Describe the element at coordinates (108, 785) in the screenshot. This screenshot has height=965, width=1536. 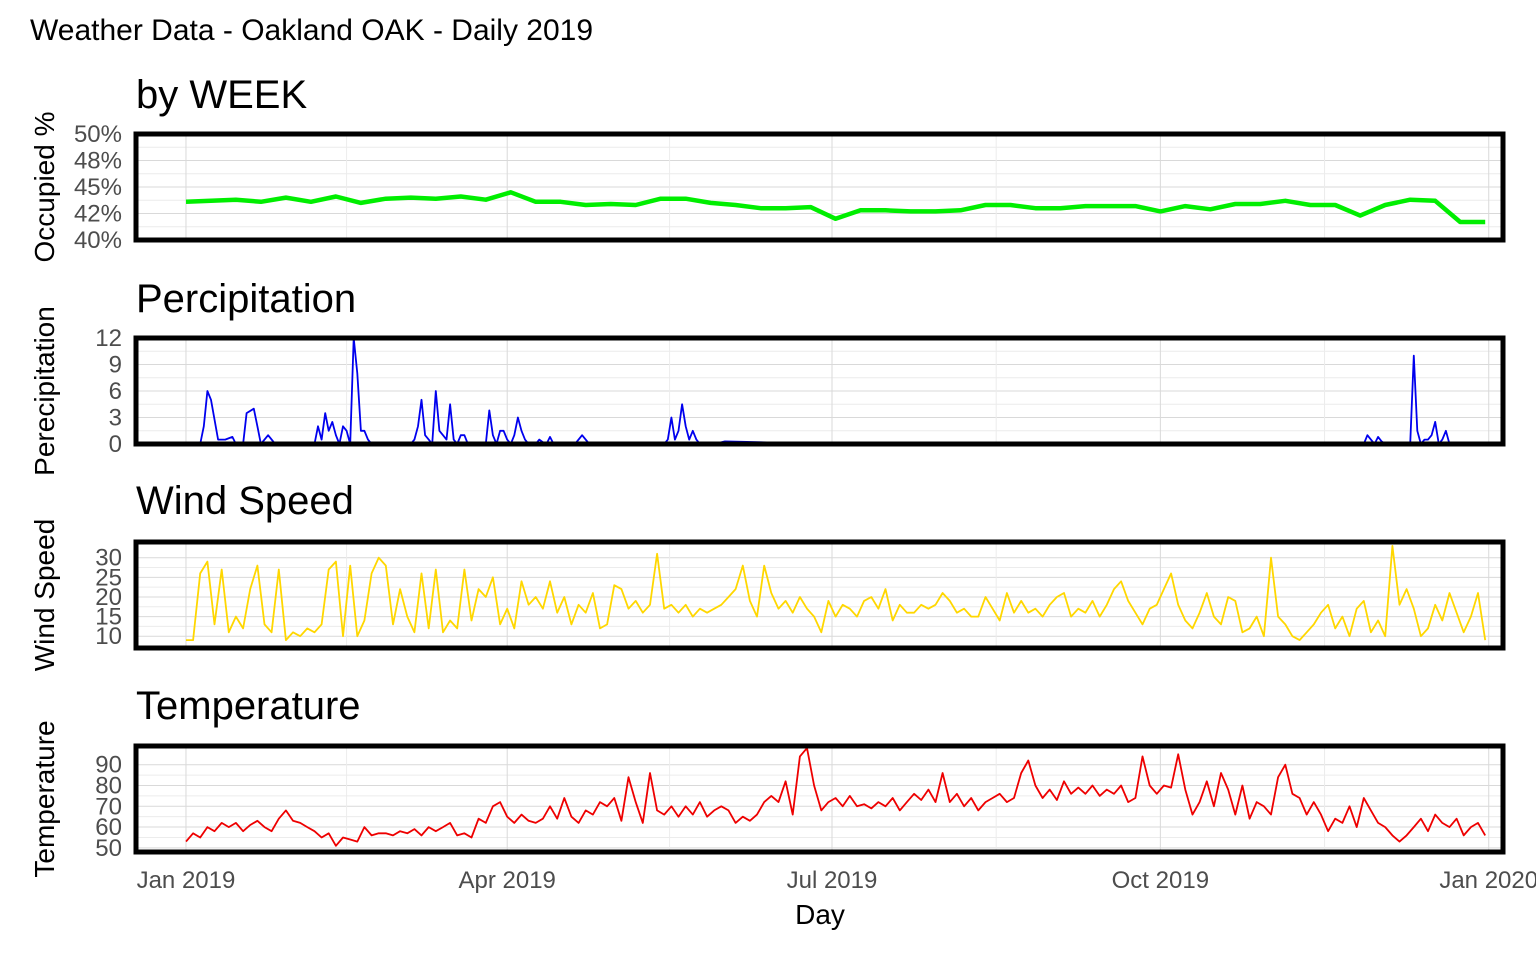
I see `y-tick-label: 80` at that location.